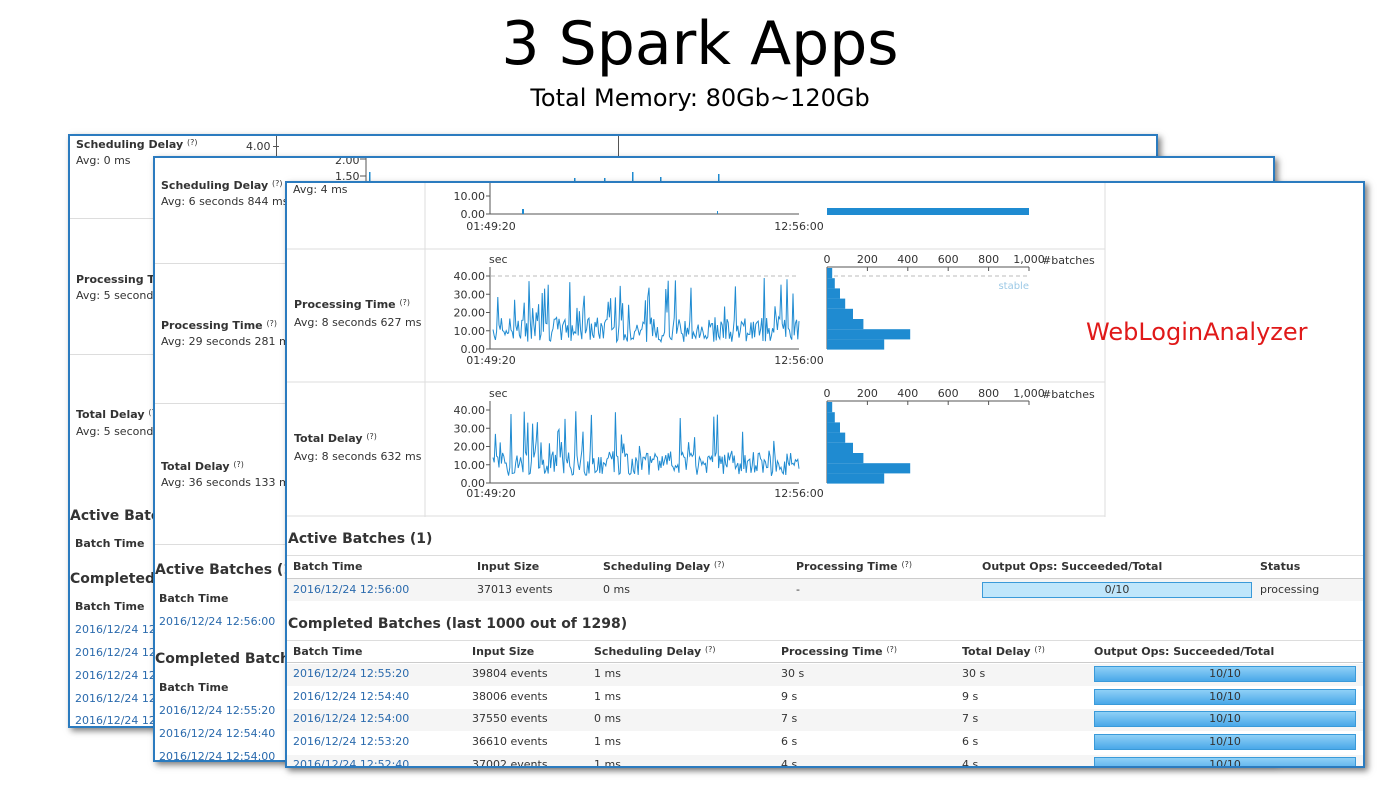 The height and width of the screenshot is (788, 1400). Describe the element at coordinates (328, 651) in the screenshot. I see `app3-completed-header: Batch Time` at that location.